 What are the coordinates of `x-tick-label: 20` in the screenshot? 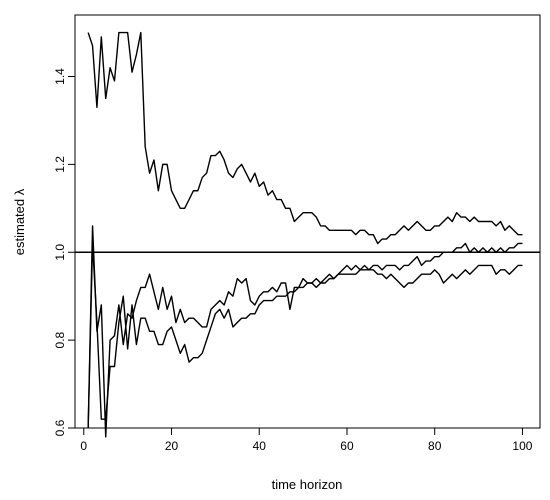 It's located at (172, 446).